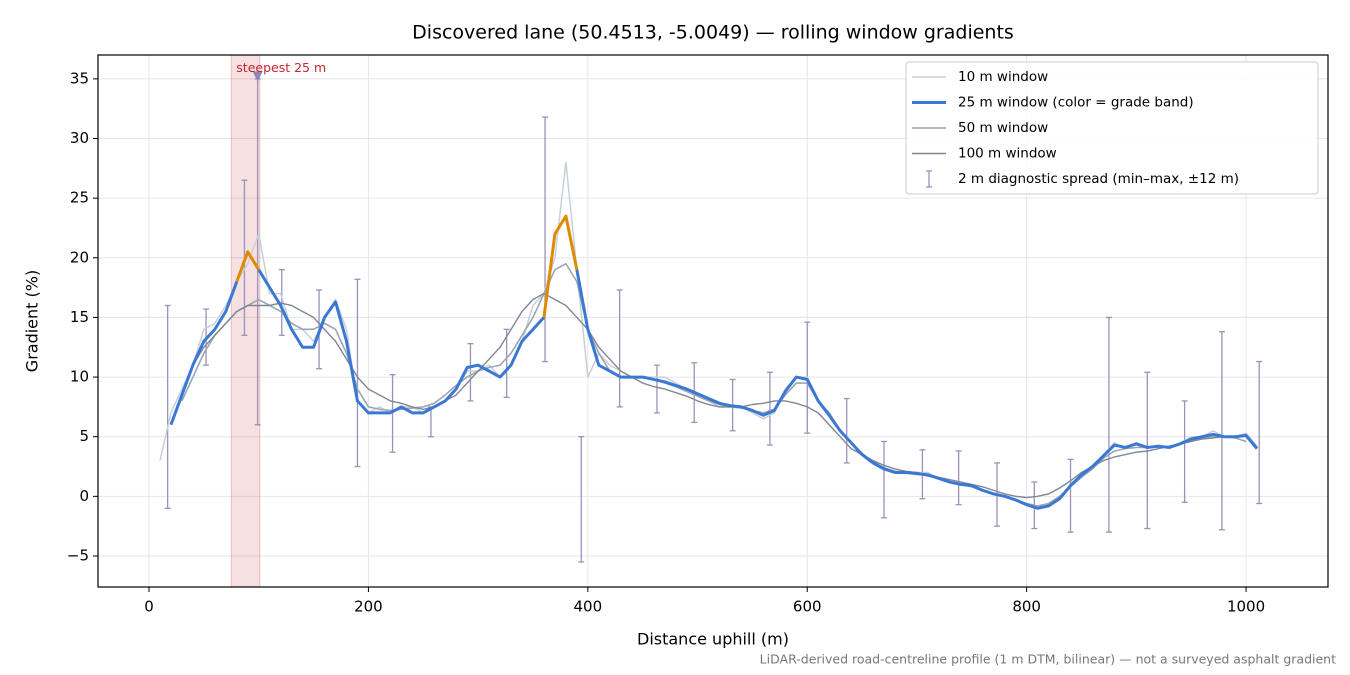 Image resolution: width=1350 pixels, height=675 pixels. I want to click on legend-label: 2 m diagnostic spread (min–max, ±12 m), so click(1098, 179).